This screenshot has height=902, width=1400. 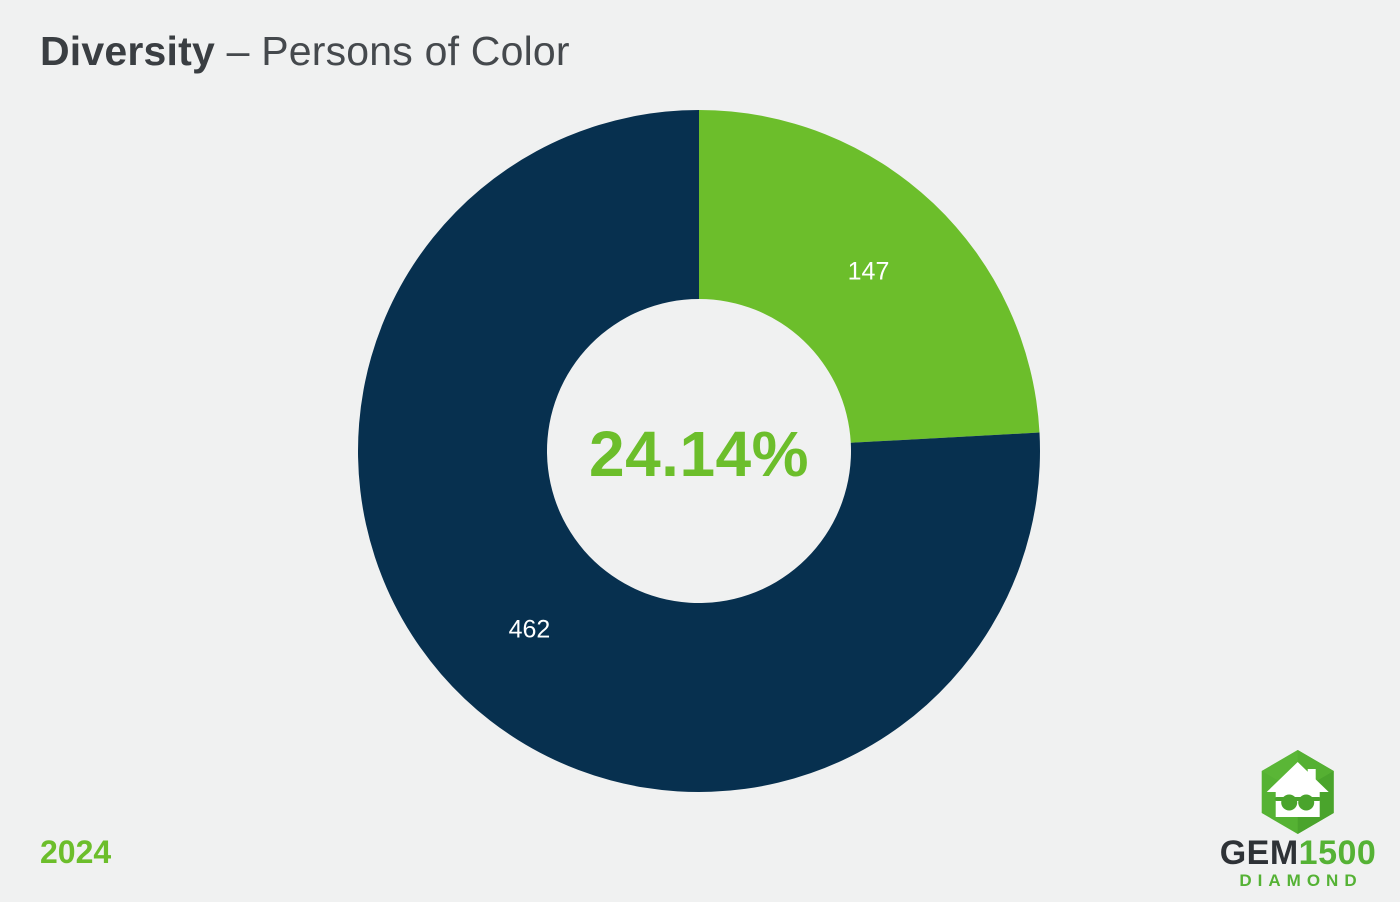 What do you see at coordinates (1337, 853) in the screenshot?
I see `logo-brand-number: 1500` at bounding box center [1337, 853].